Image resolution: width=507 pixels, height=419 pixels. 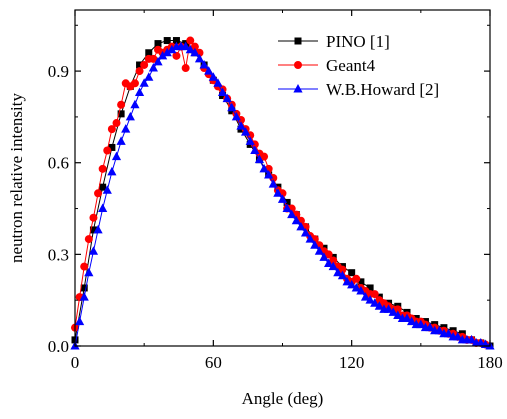 What do you see at coordinates (382, 89) in the screenshot?
I see `legend-label: W.B.Howard [2]` at bounding box center [382, 89].